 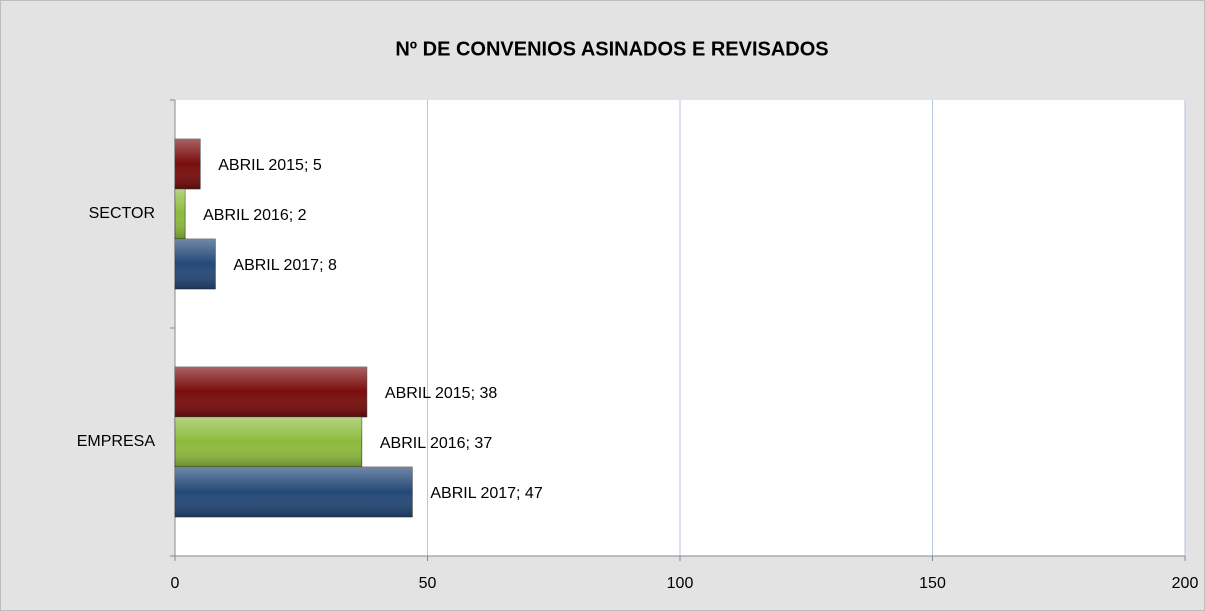 What do you see at coordinates (428, 583) in the screenshot?
I see `x-tick-label: 50` at bounding box center [428, 583].